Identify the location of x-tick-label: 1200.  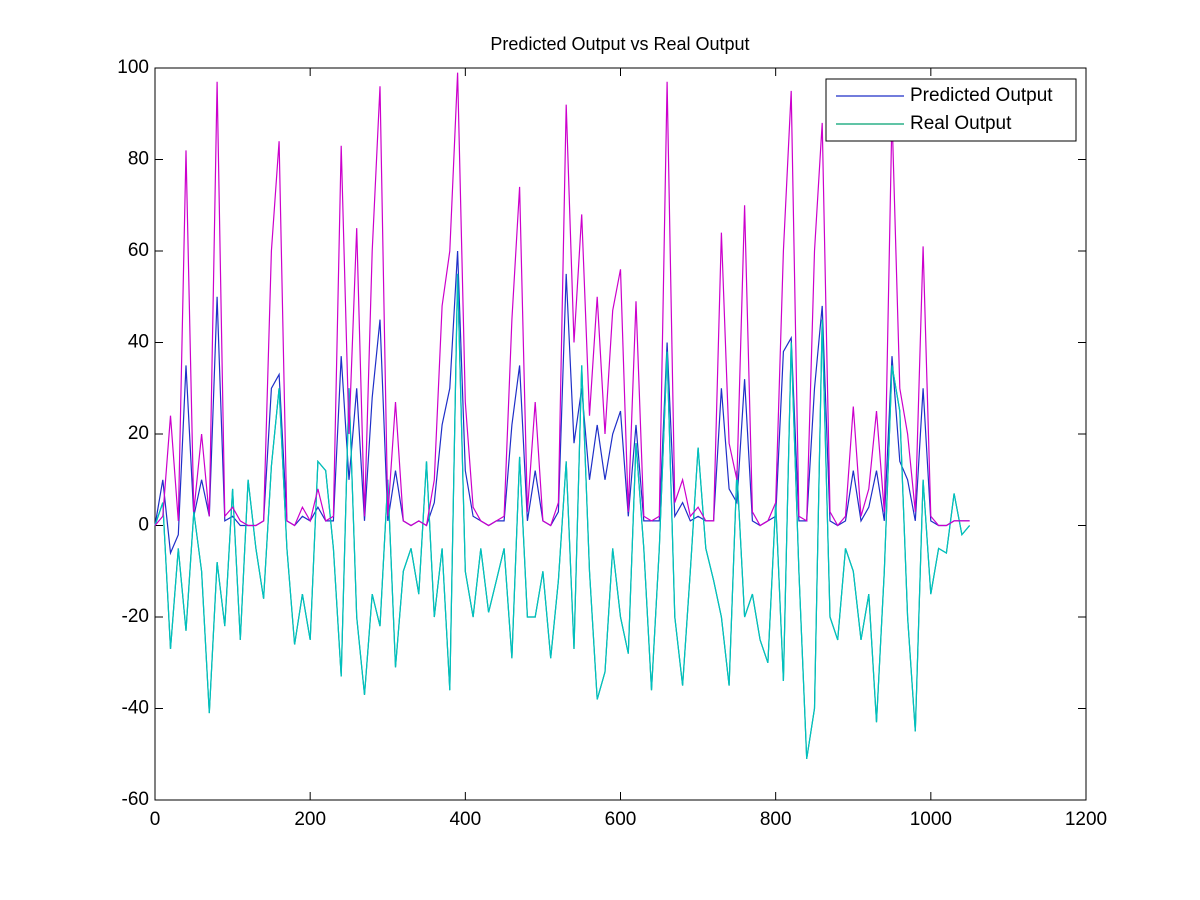
(1086, 819).